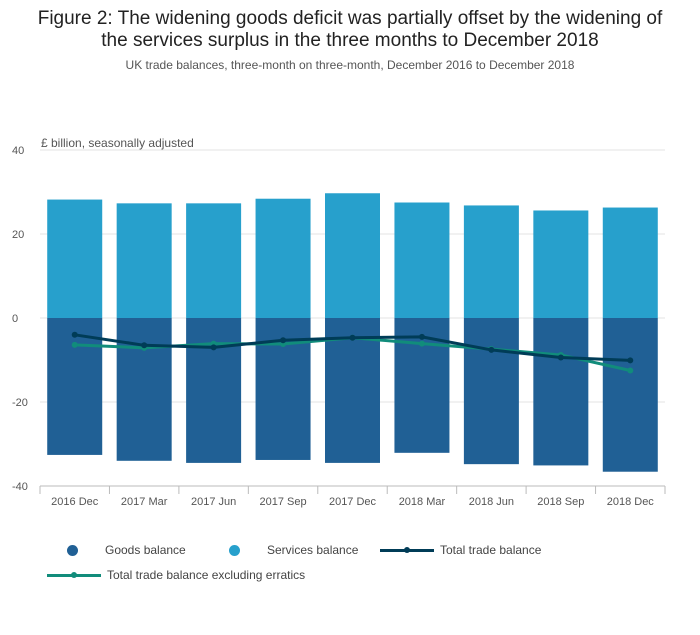  I want to click on y-tick-label: 40, so click(18, 151).